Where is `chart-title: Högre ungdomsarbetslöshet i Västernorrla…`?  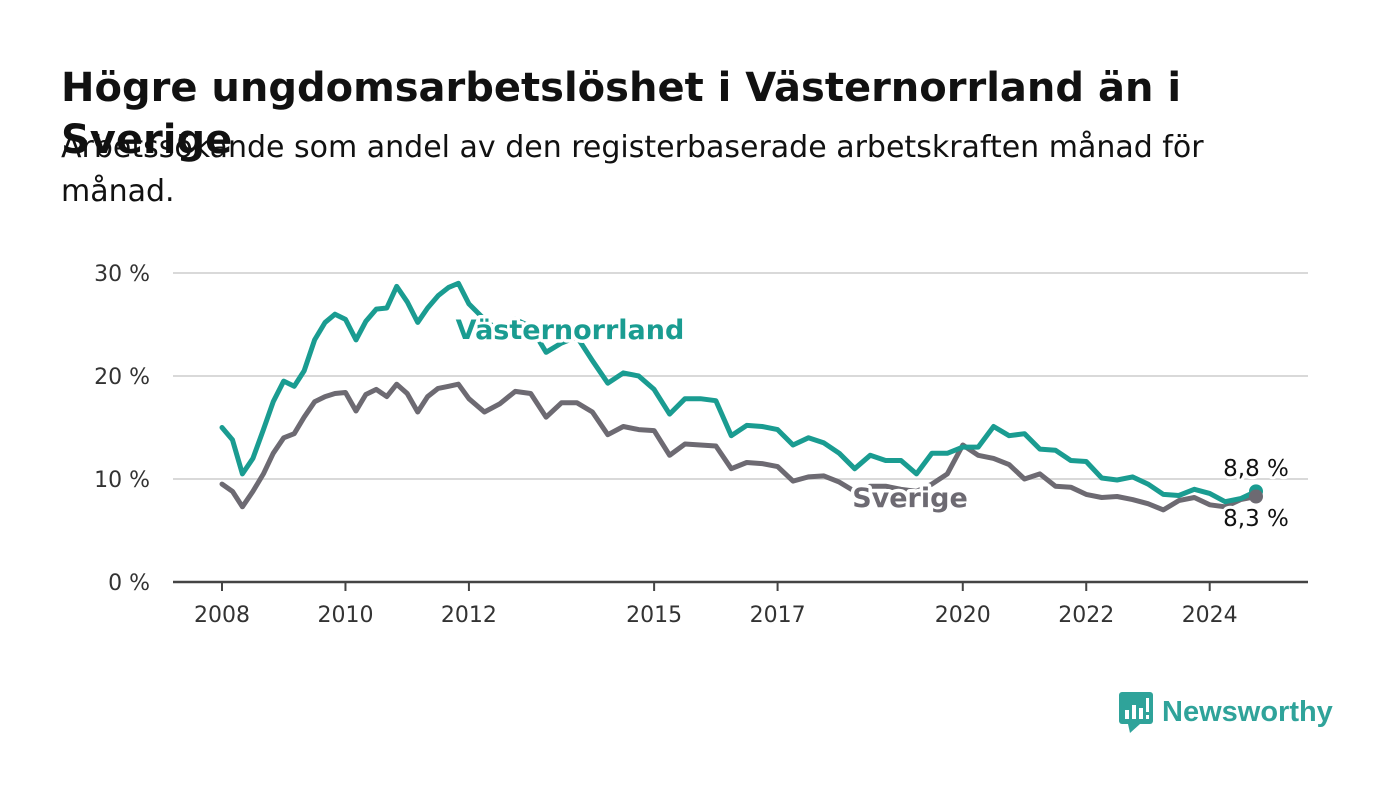 chart-title: Högre ungdomsarbetslöshet i Västernorrla… is located at coordinates (621, 114).